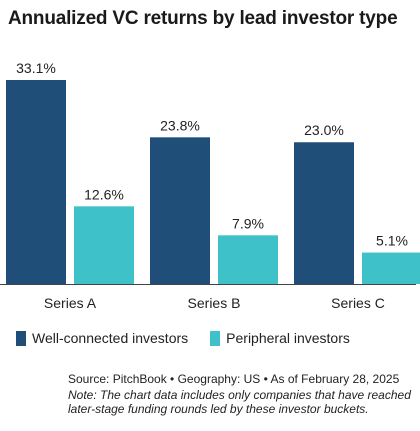 The height and width of the screenshot is (431, 420). I want to click on legend-item-well-connected: Well-connected investors, so click(102, 338).